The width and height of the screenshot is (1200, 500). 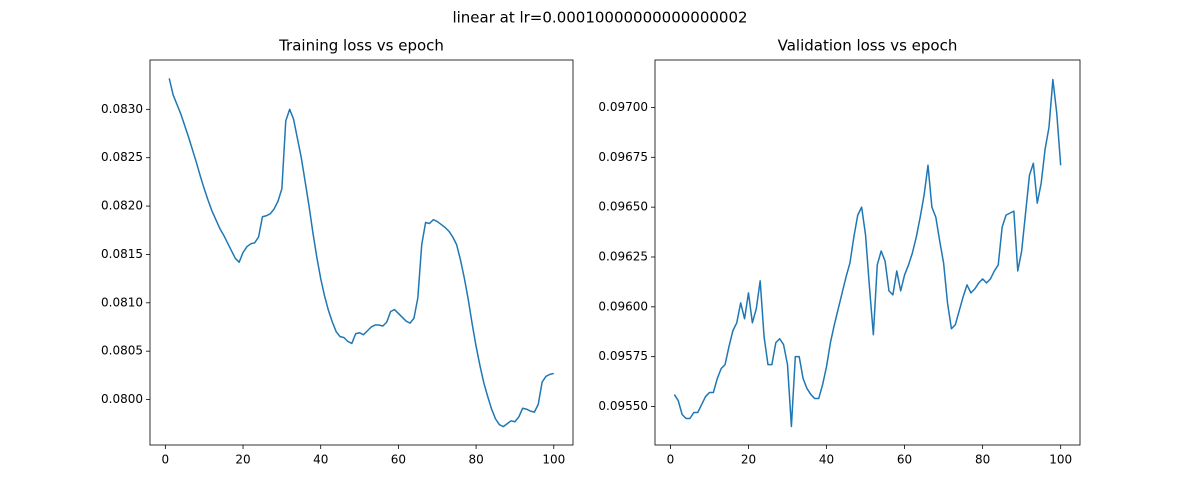 What do you see at coordinates (122, 351) in the screenshot?
I see `y-tick-label: 0.0805` at bounding box center [122, 351].